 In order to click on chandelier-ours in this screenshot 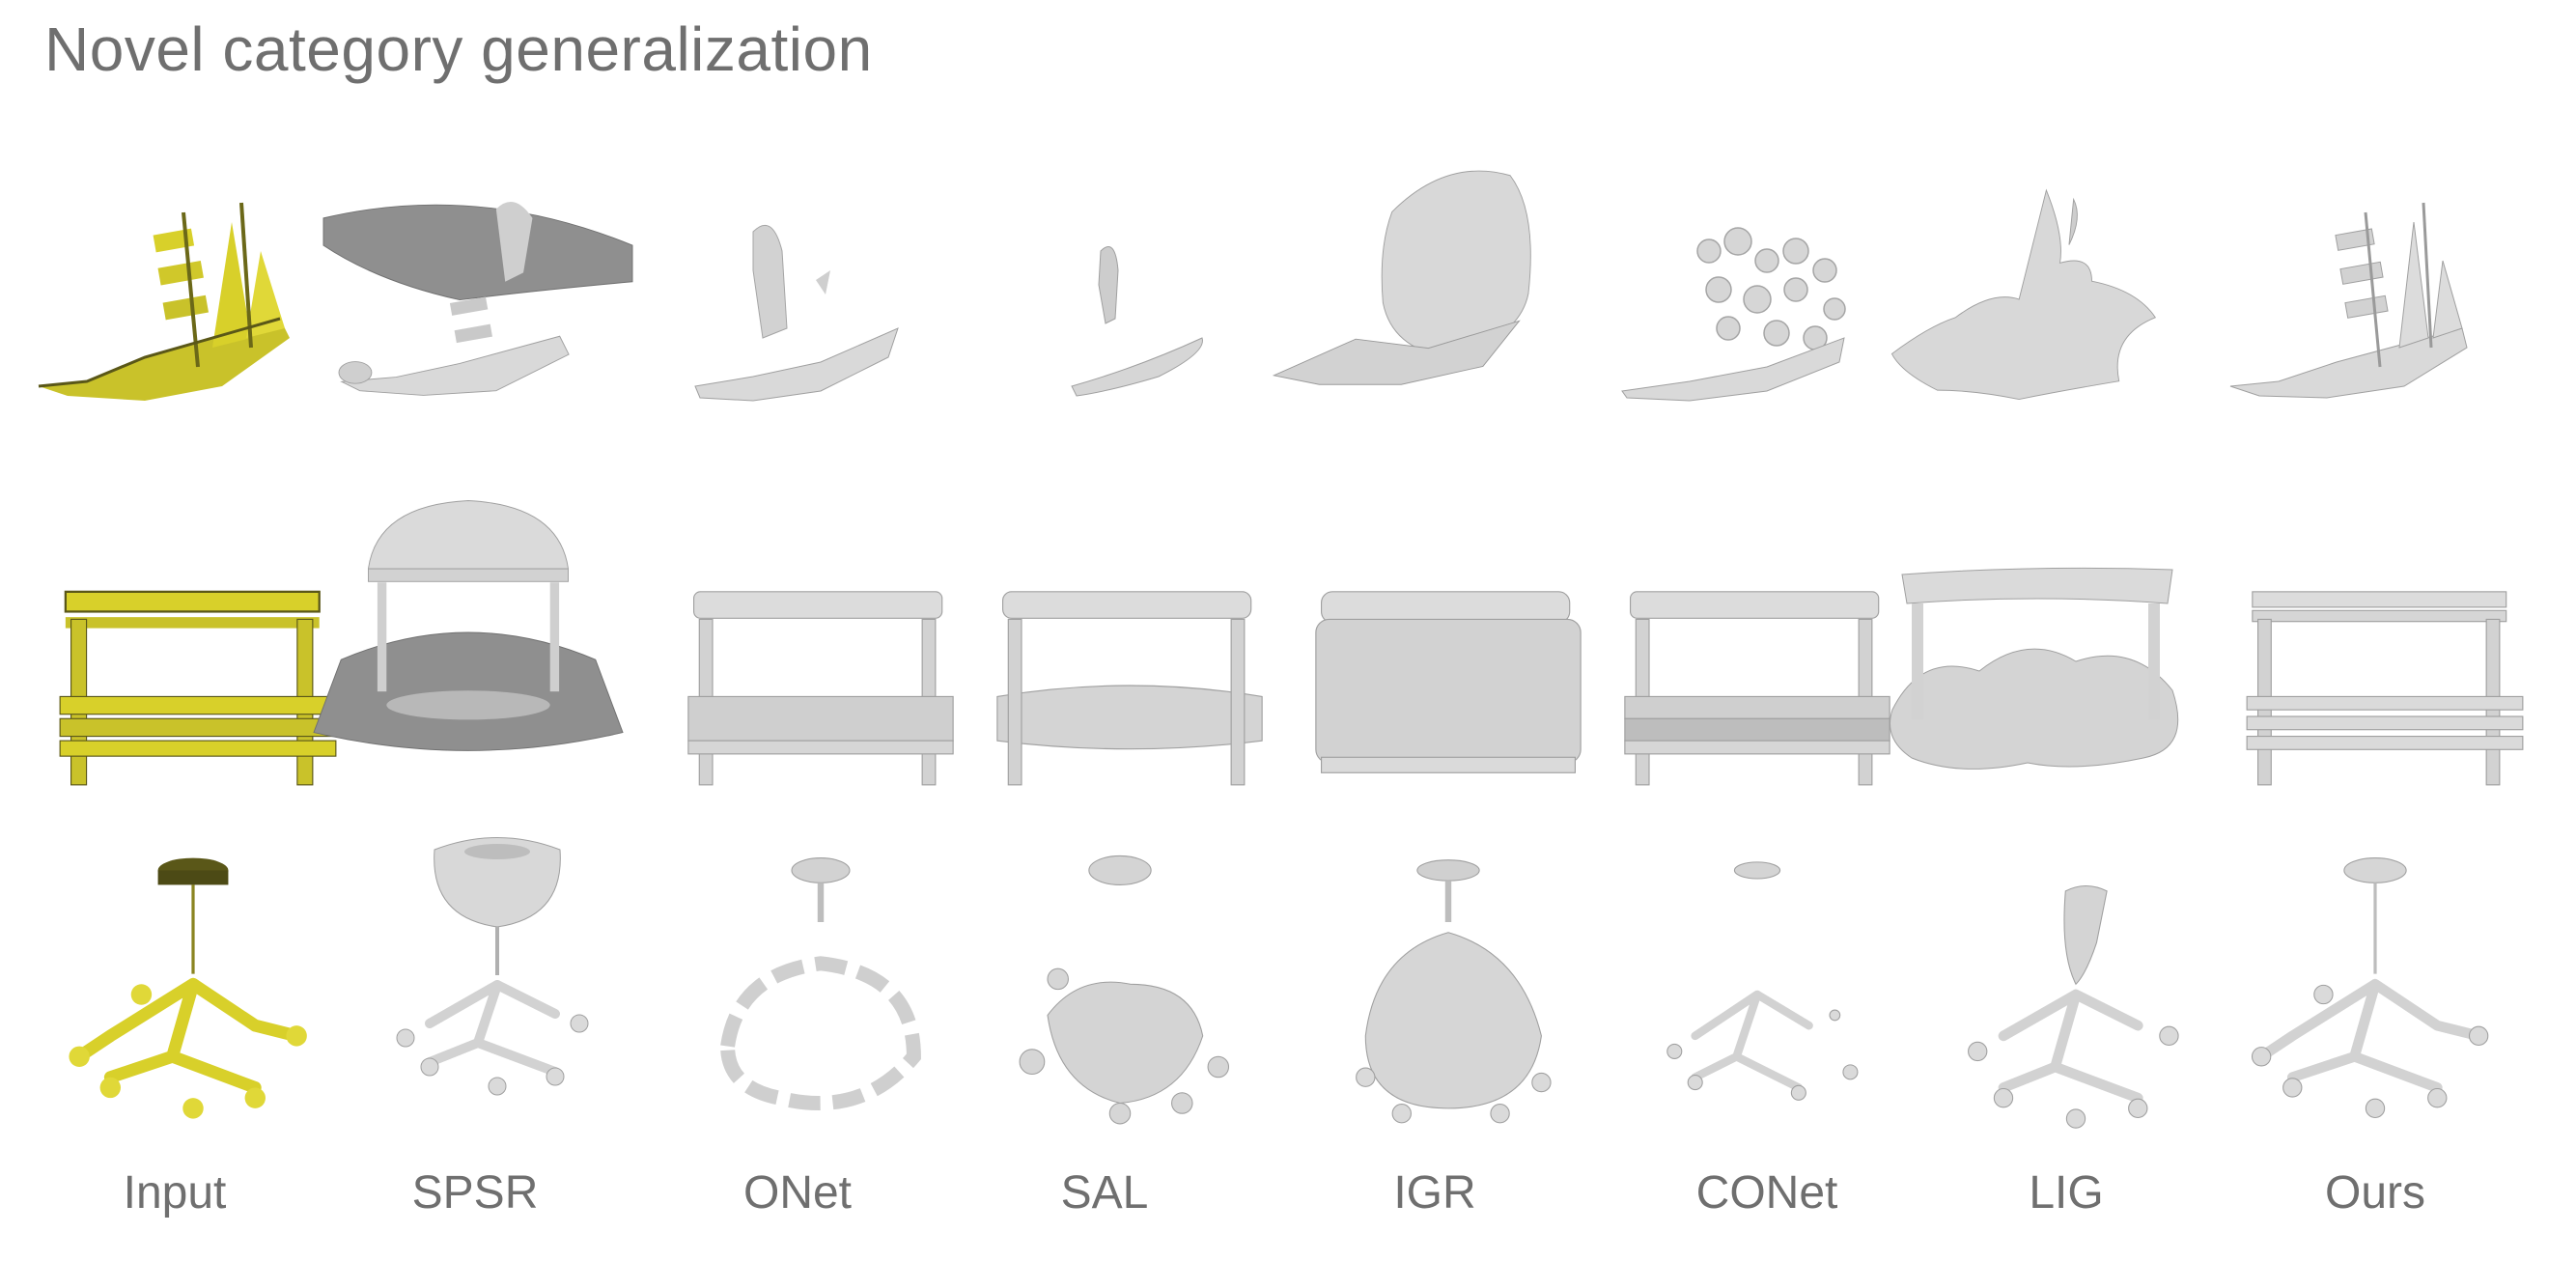, I will do `click(2375, 995)`.